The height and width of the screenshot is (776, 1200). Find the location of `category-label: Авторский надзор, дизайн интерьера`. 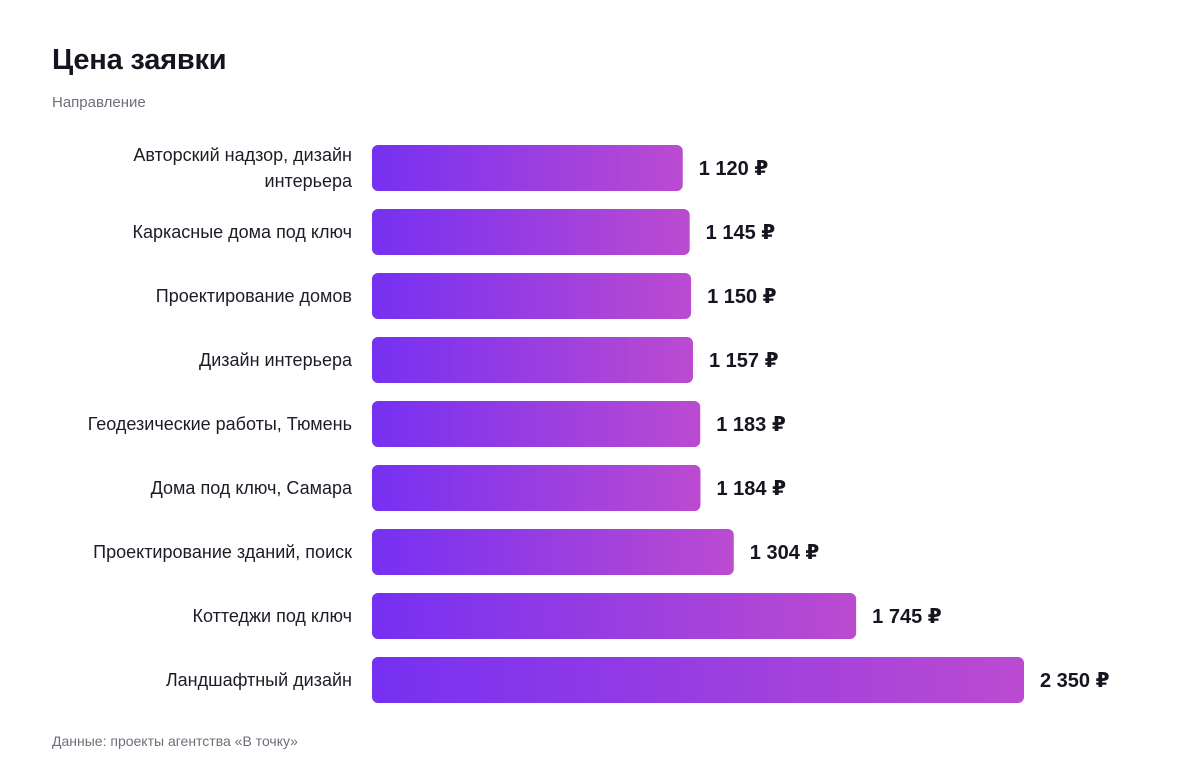

category-label: Авторский надзор, дизайн интерьера is located at coordinates (243, 168).